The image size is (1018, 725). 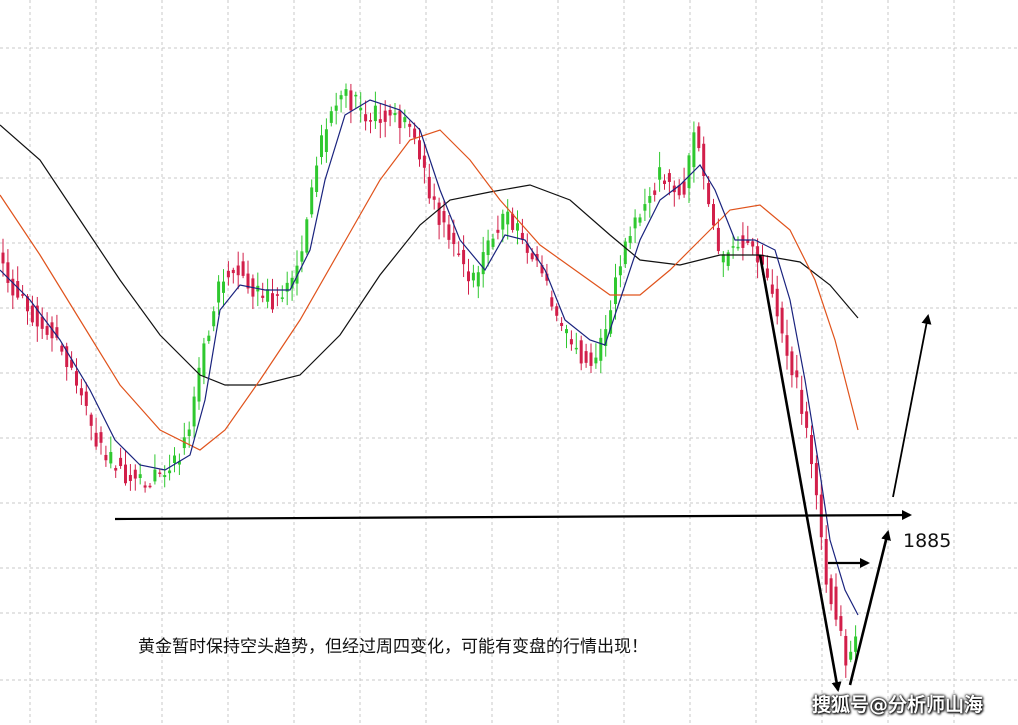 What do you see at coordinates (393, 647) in the screenshot?
I see `chart-caption: 黄金暂时保持空头趋势，但经过周四变化，可能有变盘的行情出现！` at bounding box center [393, 647].